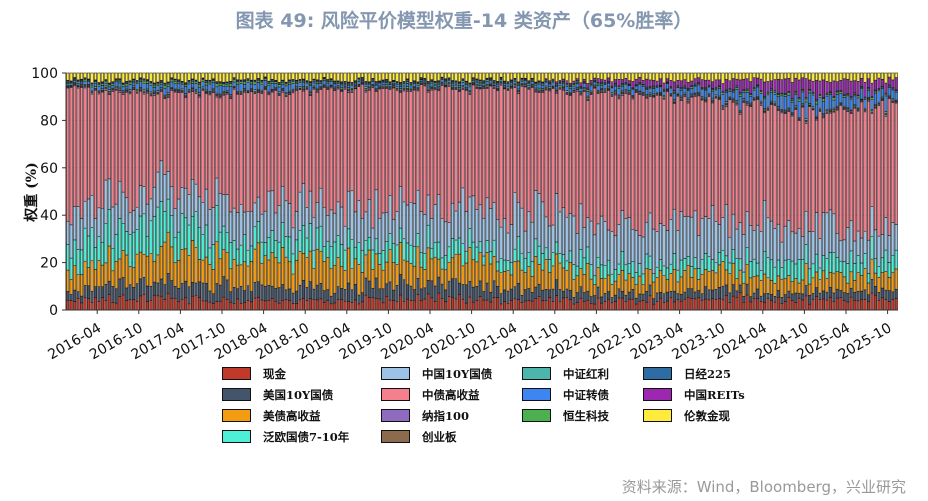 The height and width of the screenshot is (501, 928). I want to click on legend-swatch, so click(236, 415).